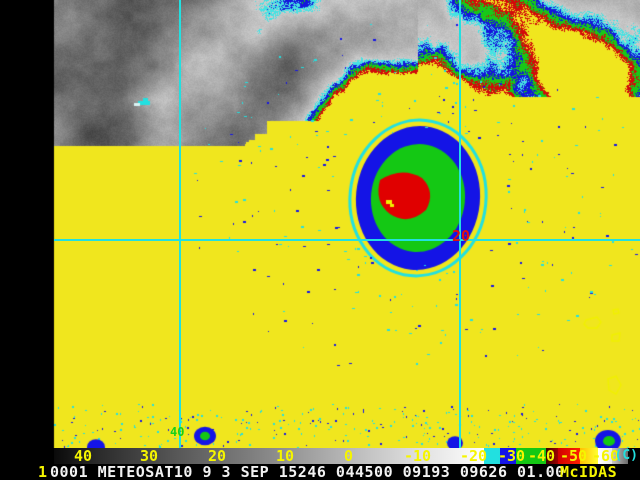  What do you see at coordinates (531, 456) in the screenshot?
I see `colorbar-segment-green` at bounding box center [531, 456].